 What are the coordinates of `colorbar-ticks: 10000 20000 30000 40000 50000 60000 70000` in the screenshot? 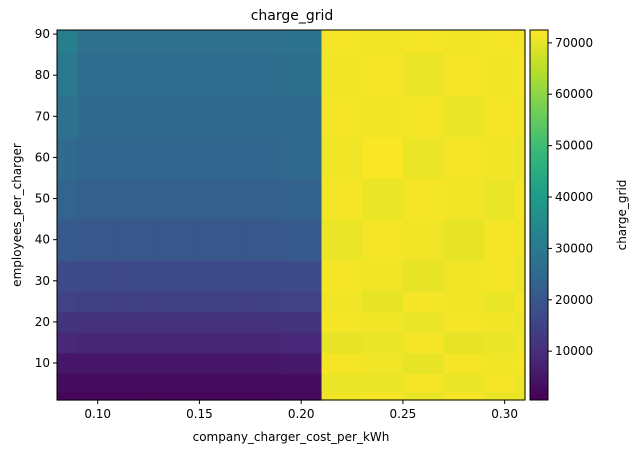 It's located at (570, 197).